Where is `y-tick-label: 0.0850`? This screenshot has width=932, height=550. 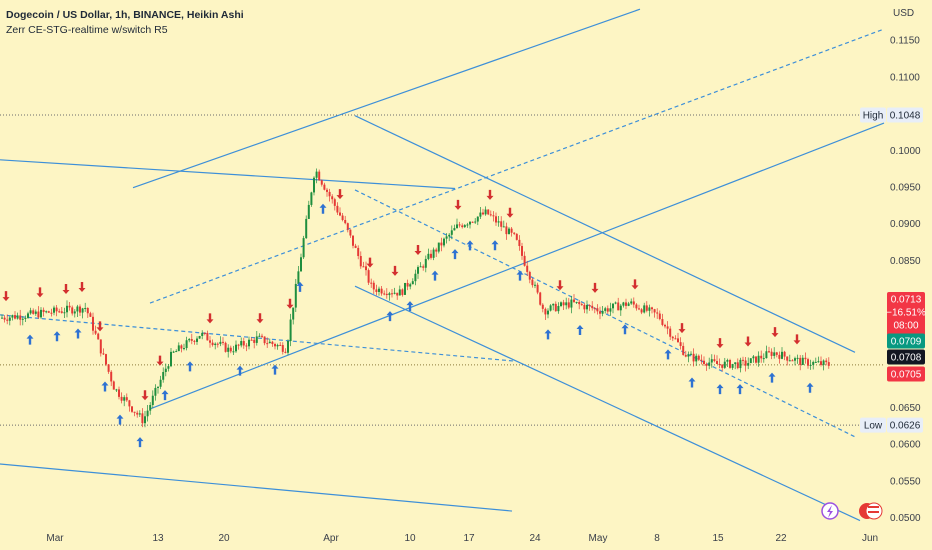
y-tick-label: 0.0850 is located at coordinates (905, 261).